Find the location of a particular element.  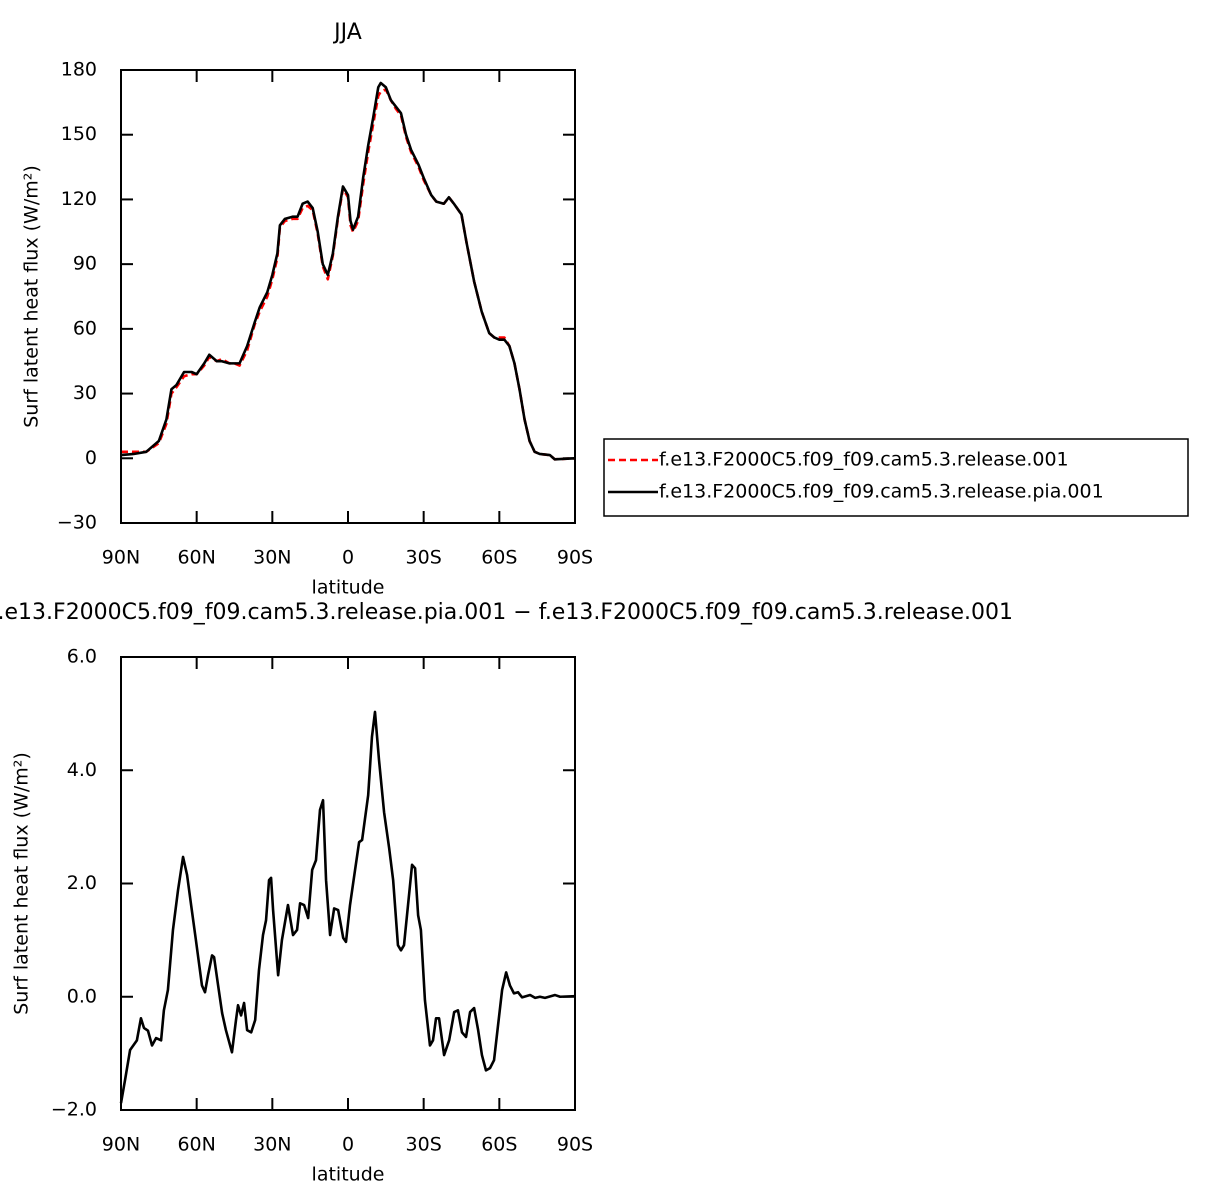

y-tick-label: 4.0 is located at coordinates (82, 770).